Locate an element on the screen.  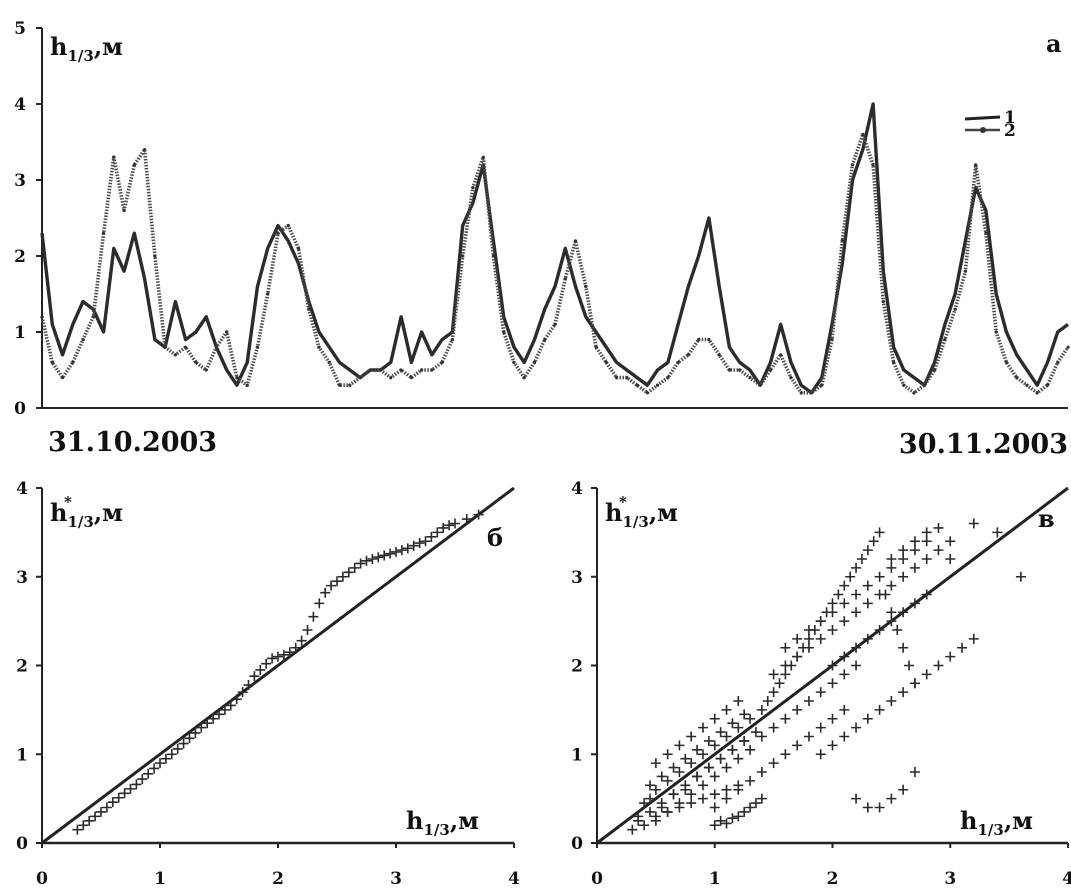
panel-c-x-tick-label: 3 is located at coordinates (950, 878).